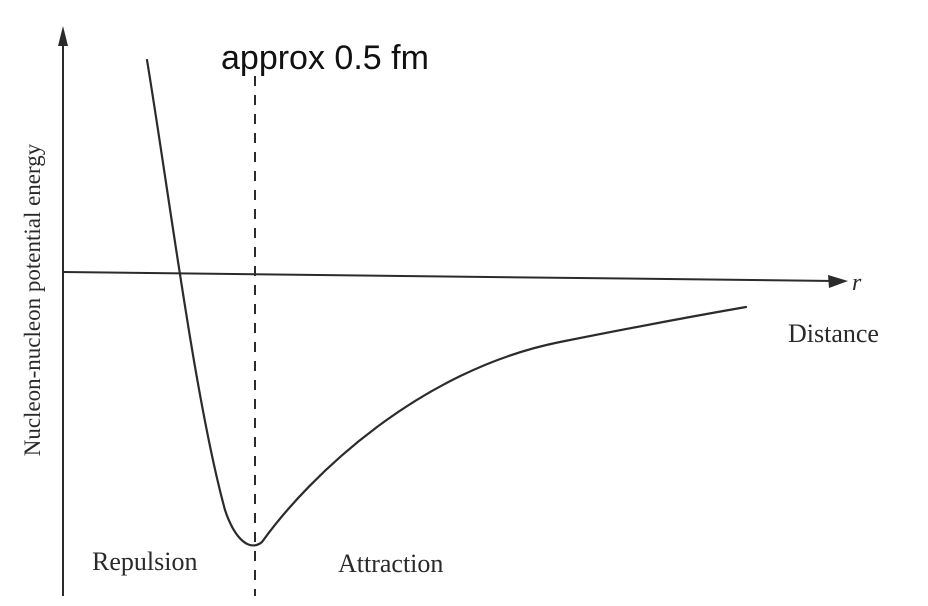 The height and width of the screenshot is (606, 928). I want to click on attraction-label: Attraction, so click(390, 563).